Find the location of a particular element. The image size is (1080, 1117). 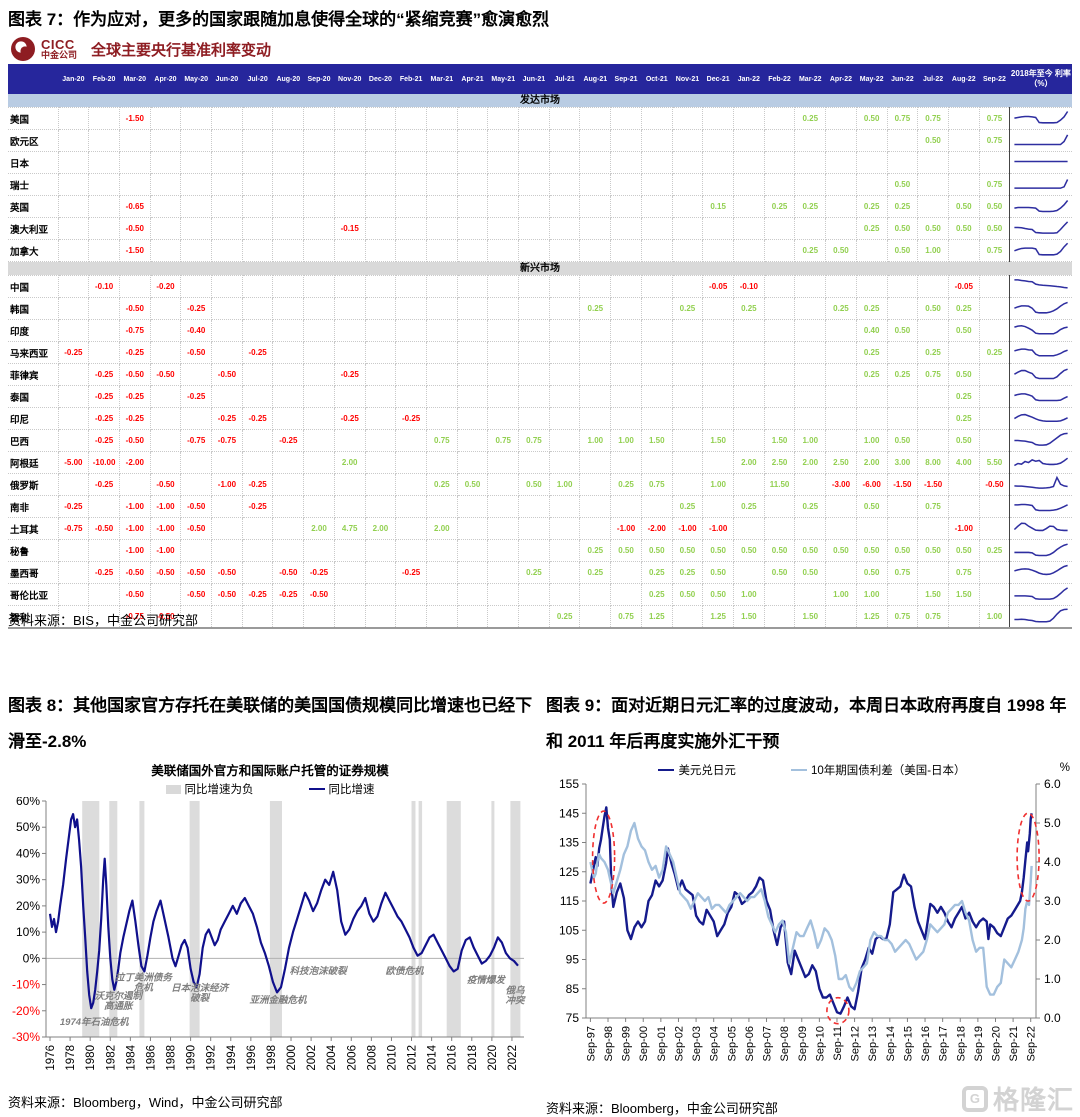

figure9-legend: 美元兑日元 10年期国债利差（美国-日本） % is located at coordinates (812, 770).